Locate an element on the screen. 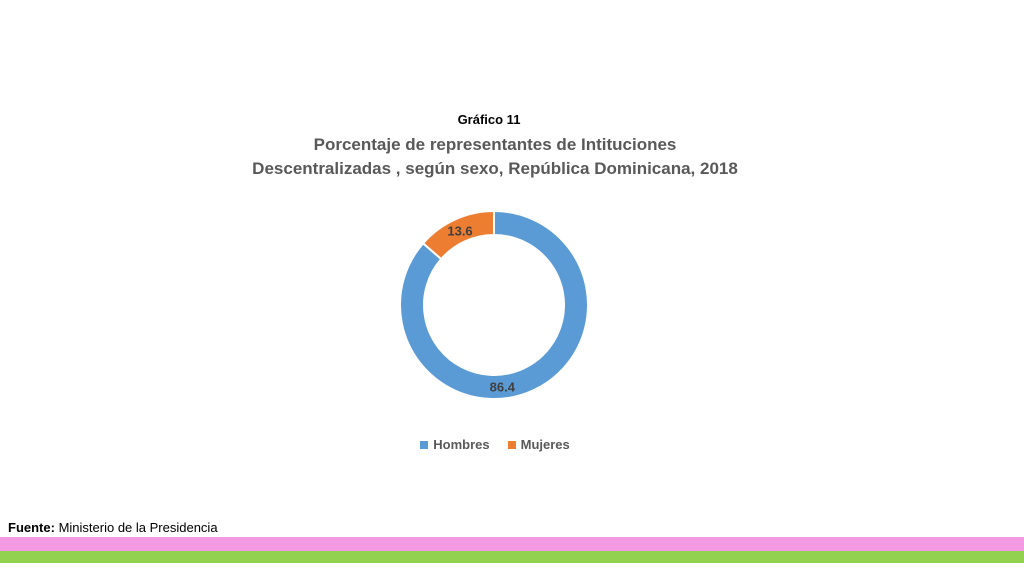  legend-item-hombres: Hombres is located at coordinates (455, 444).